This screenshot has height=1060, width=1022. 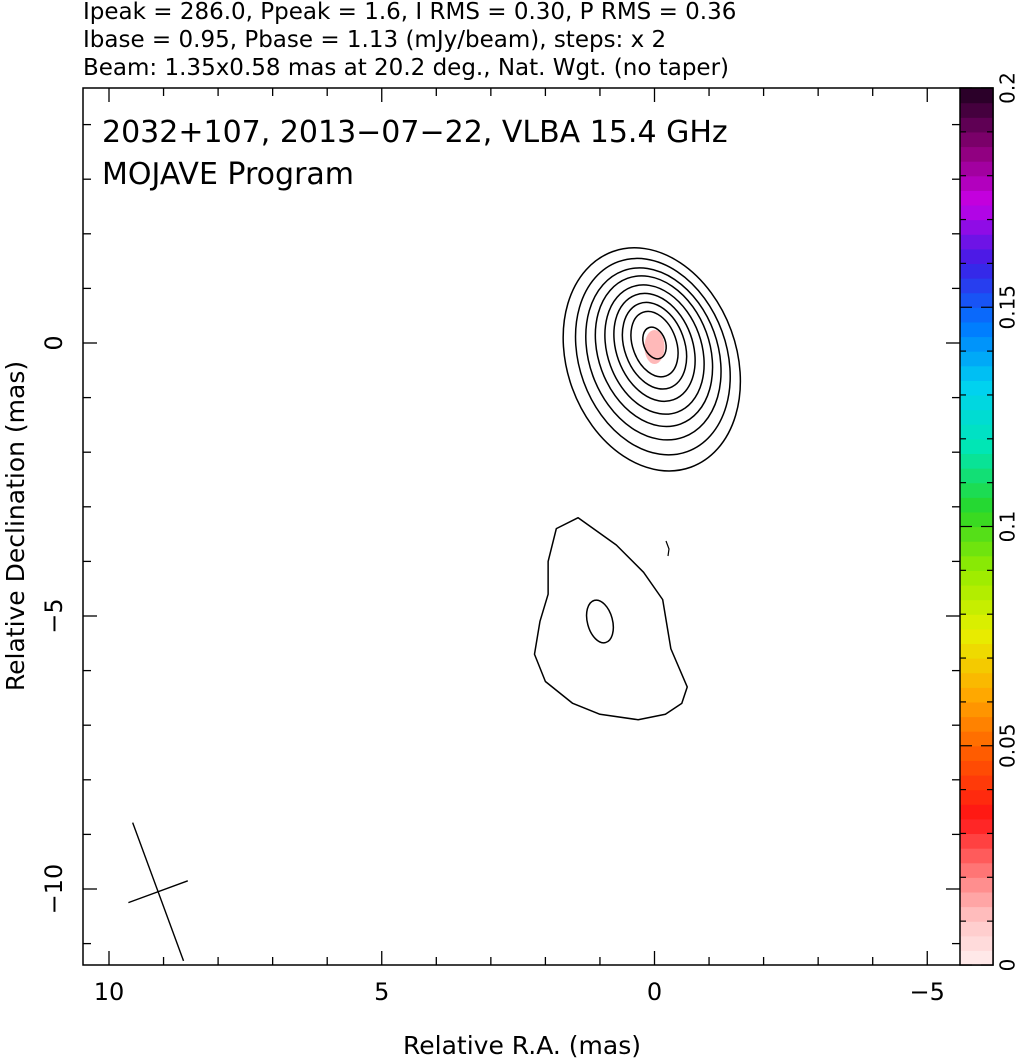 I want to click on x-tick-label: 10, so click(x=109, y=992).